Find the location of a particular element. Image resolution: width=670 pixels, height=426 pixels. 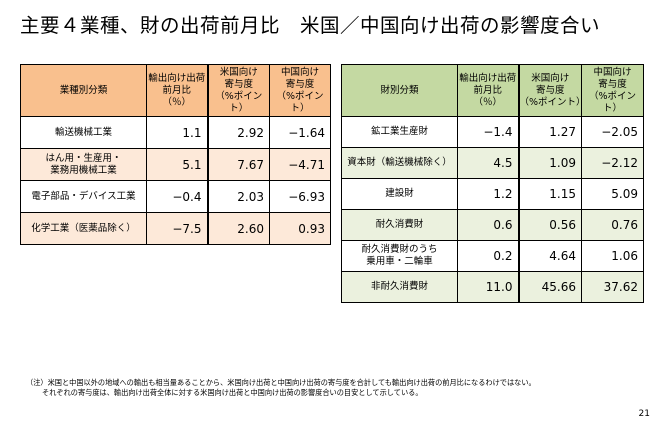

table-row: はん用・生産用・ 業務用機械工業 5.1 7.67 −4.71 is located at coordinates (175, 164).